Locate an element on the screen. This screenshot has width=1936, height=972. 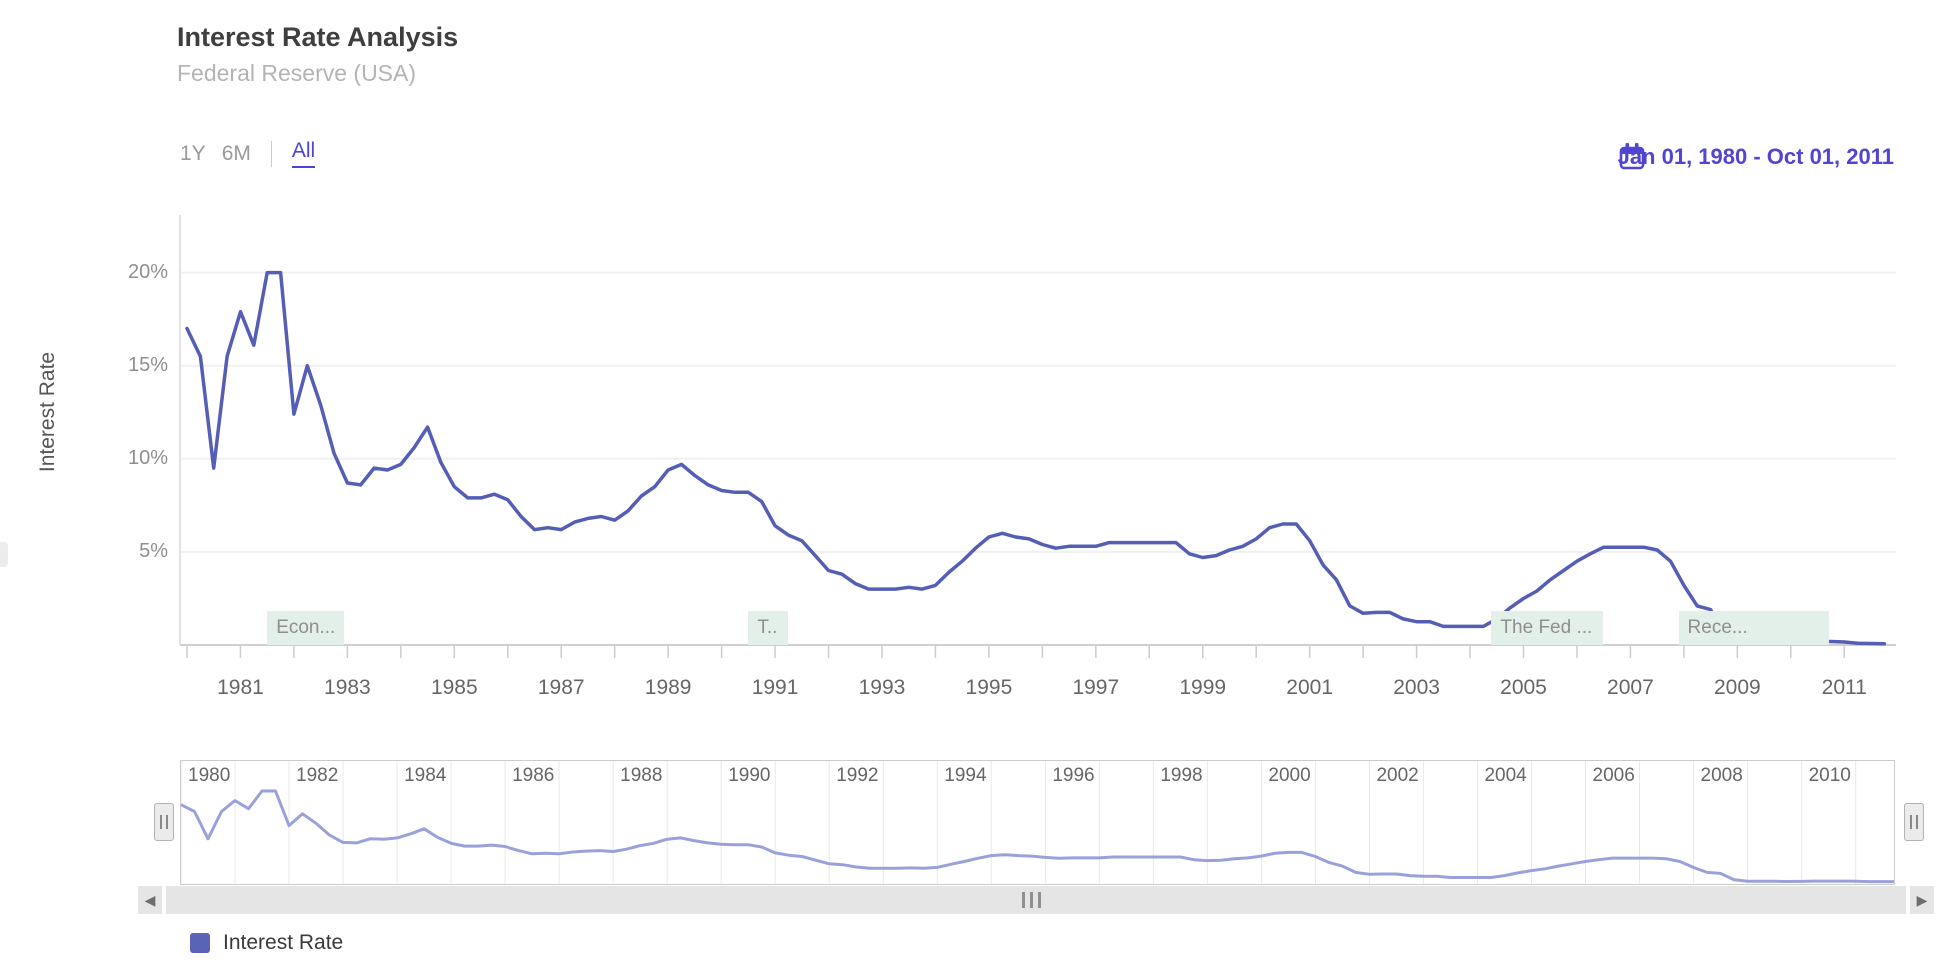
x-axis-tick-label: 1983 is located at coordinates (347, 687).